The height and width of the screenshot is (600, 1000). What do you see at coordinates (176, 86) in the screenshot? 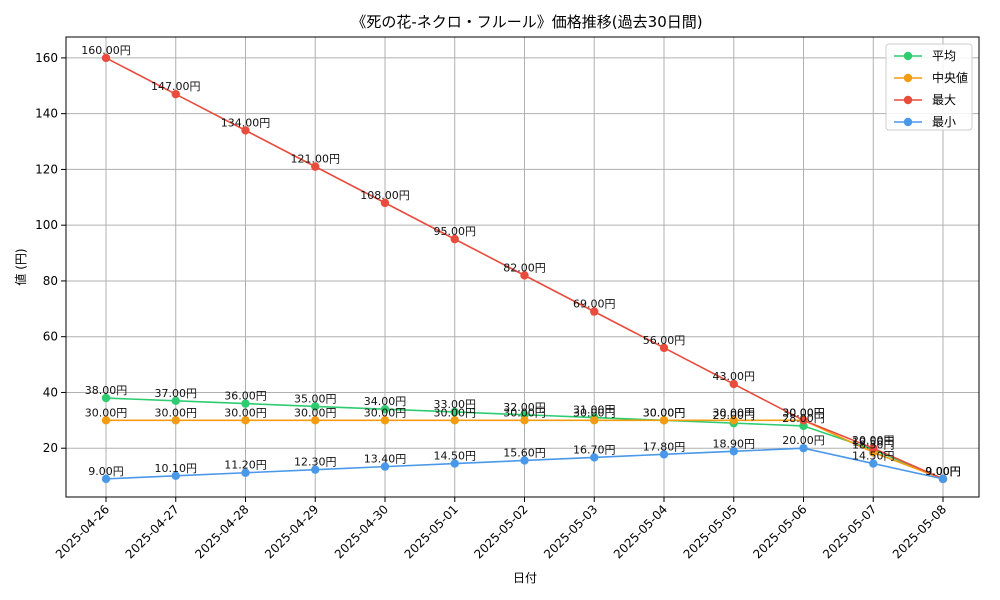
I see `data-label: 147.00円` at bounding box center [176, 86].